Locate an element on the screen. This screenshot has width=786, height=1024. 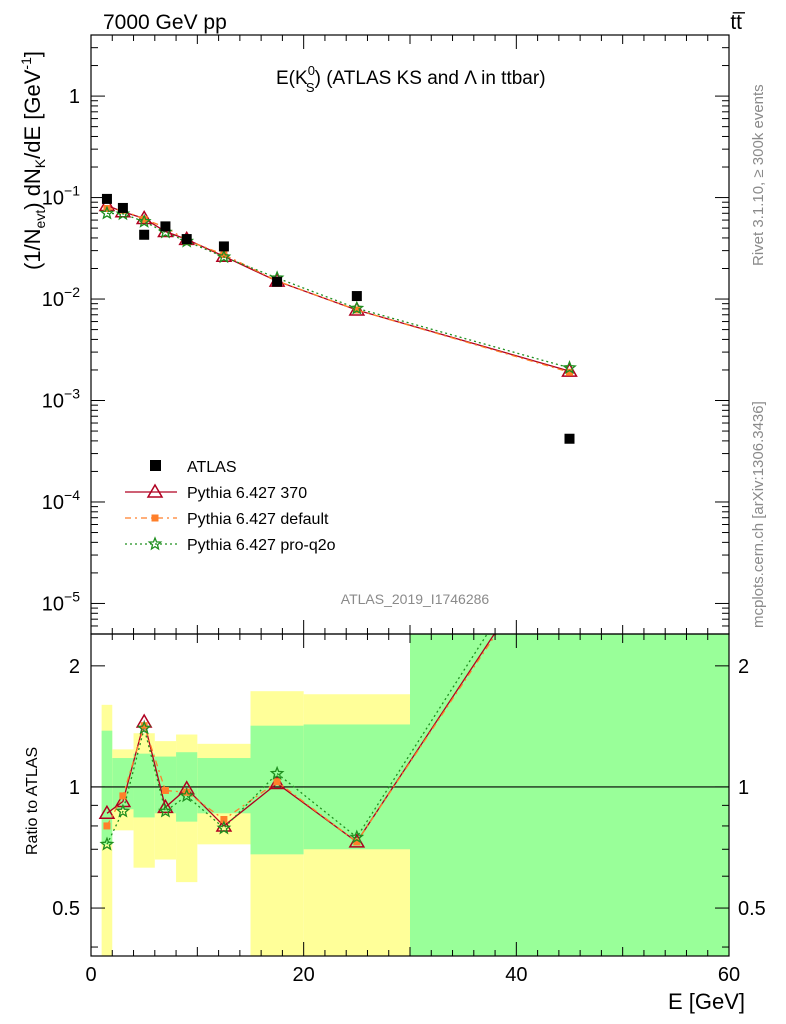
legend-label: Pythia 6.427 pro-q2o is located at coordinates (261, 545).